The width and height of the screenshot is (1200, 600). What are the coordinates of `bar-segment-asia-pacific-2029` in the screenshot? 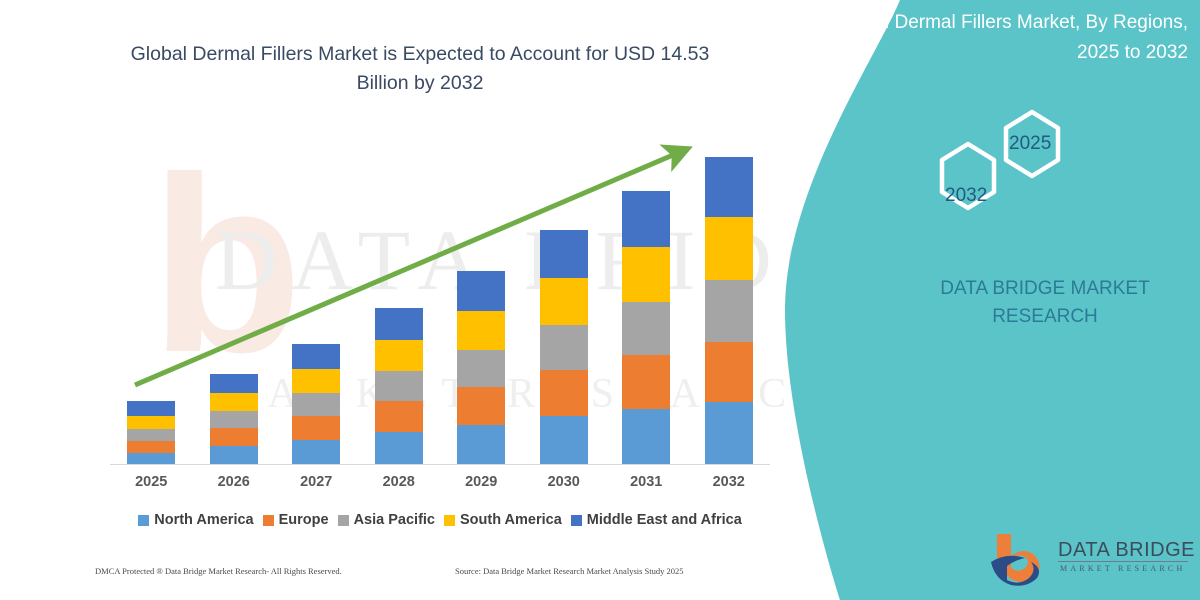 It's located at (481, 368).